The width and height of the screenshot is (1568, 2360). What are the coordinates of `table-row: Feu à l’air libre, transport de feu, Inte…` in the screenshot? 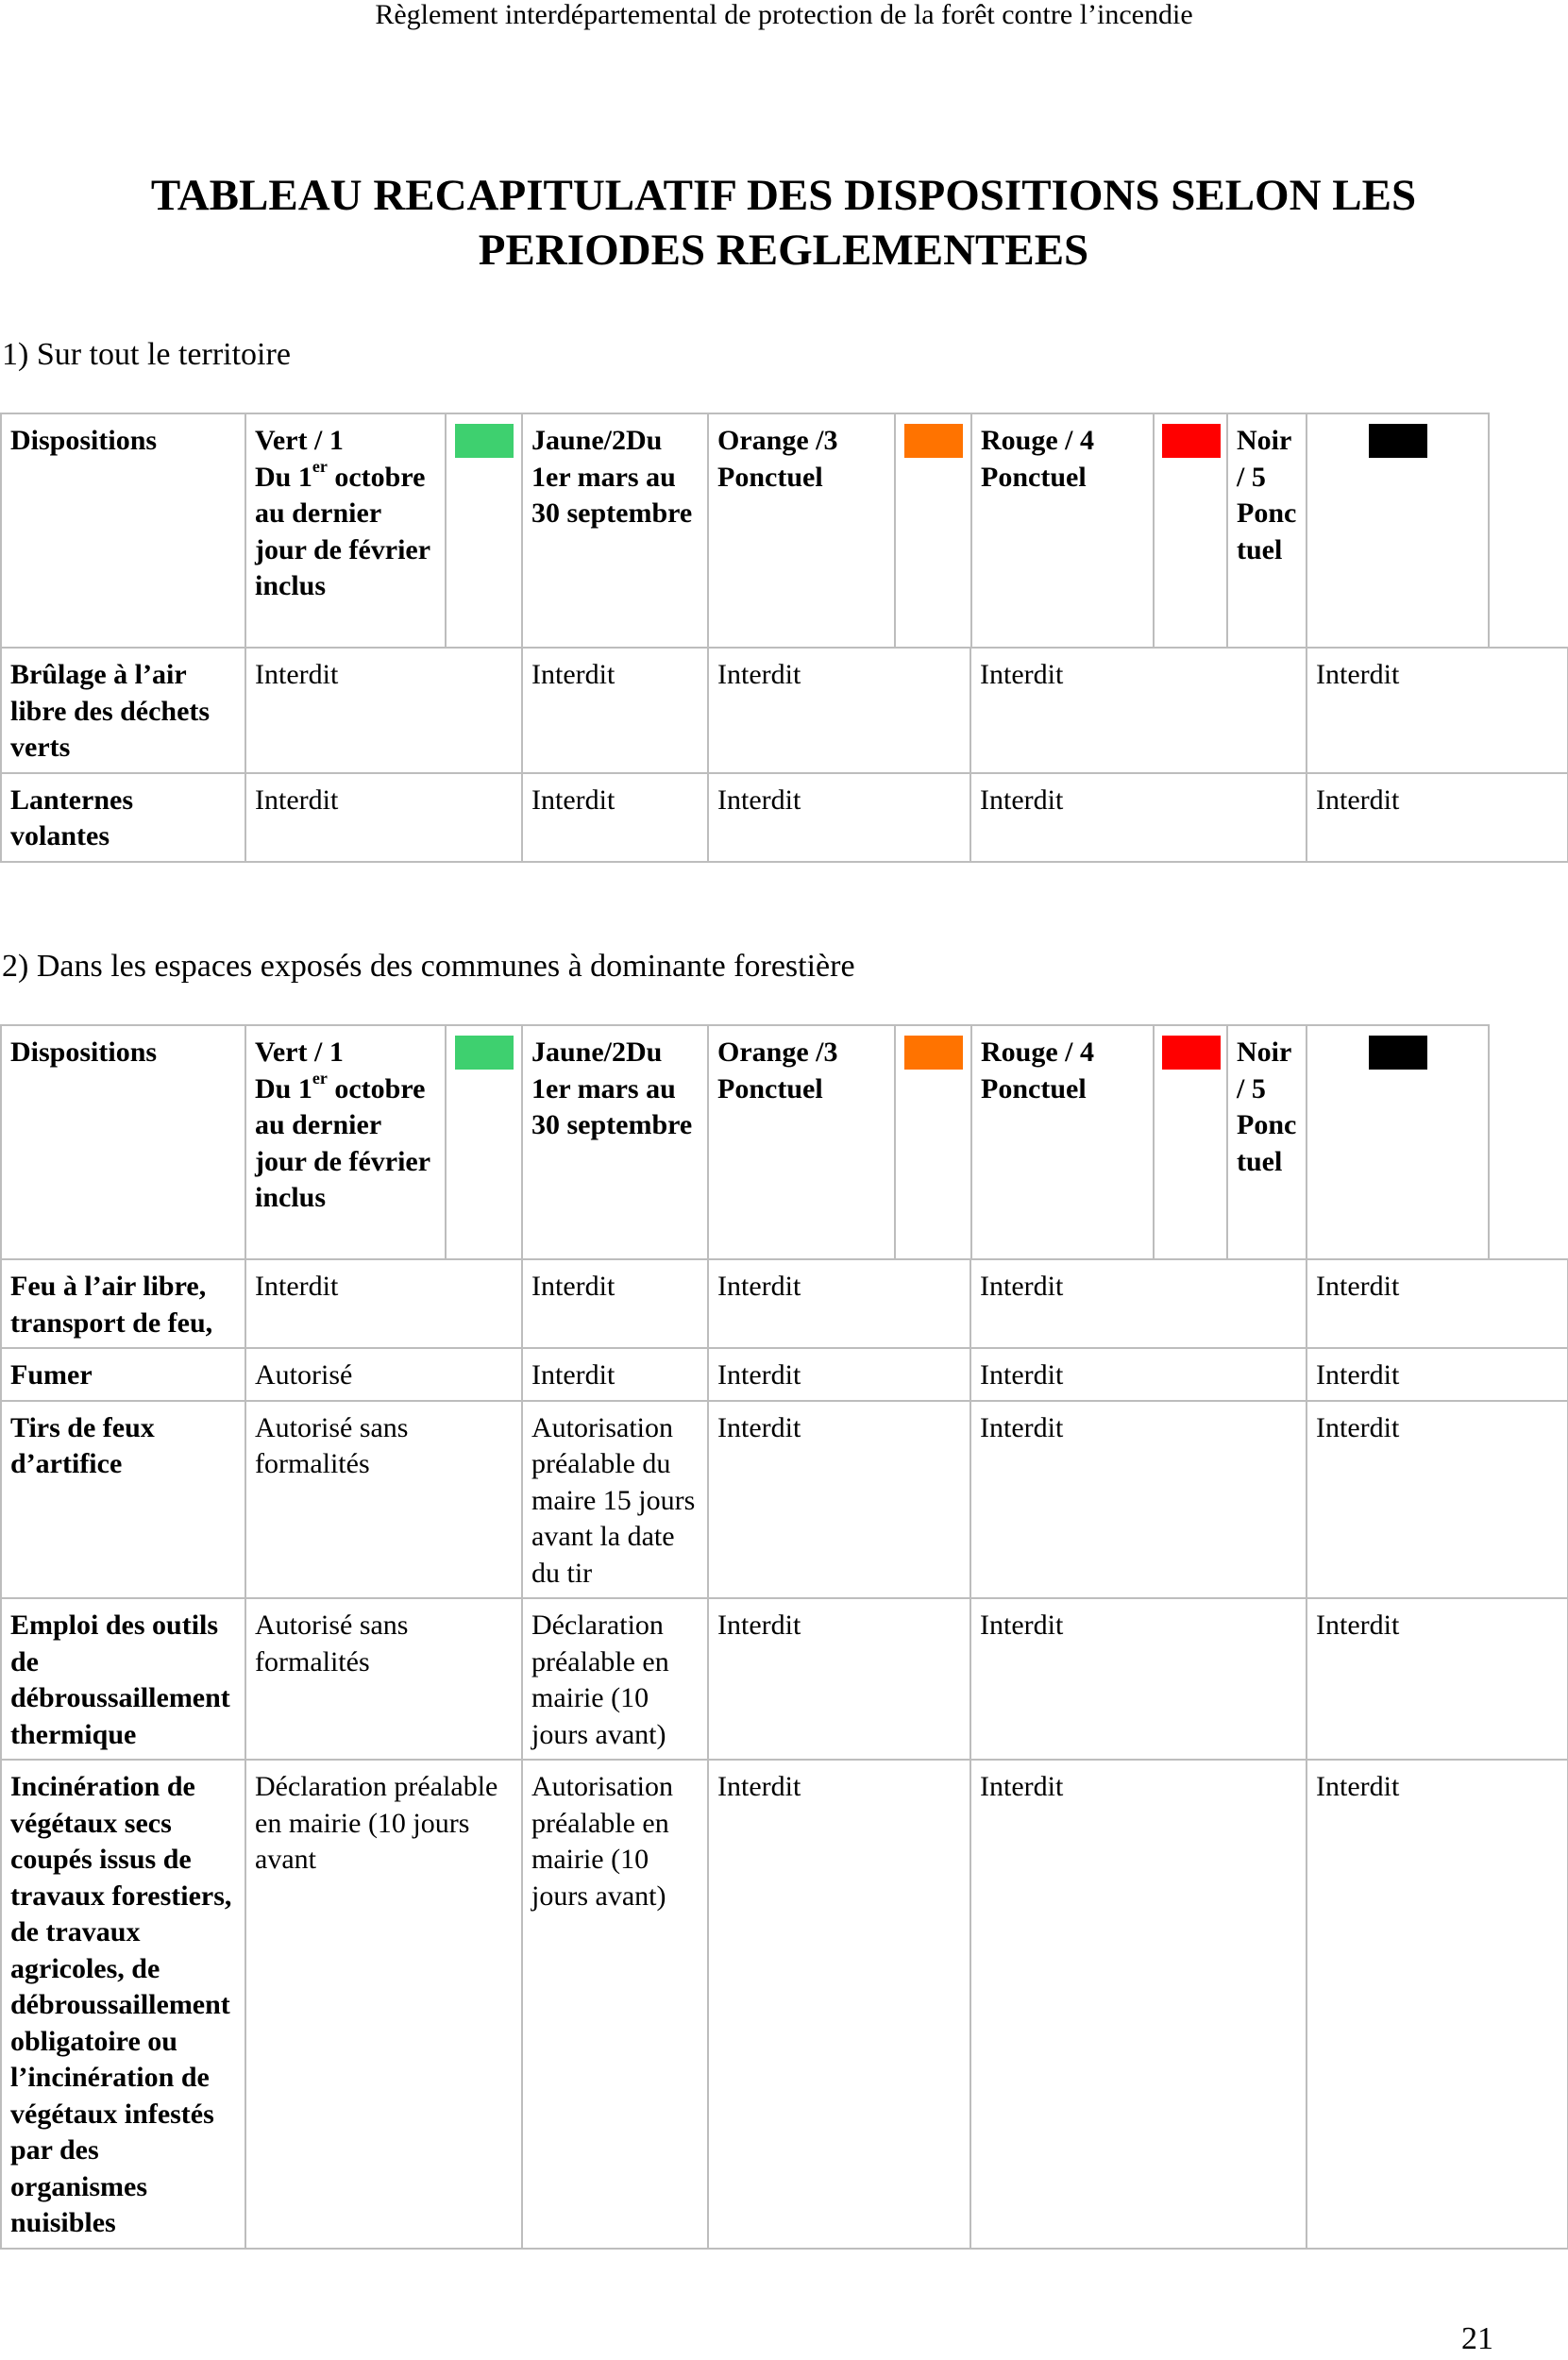 It's located at (784, 1303).